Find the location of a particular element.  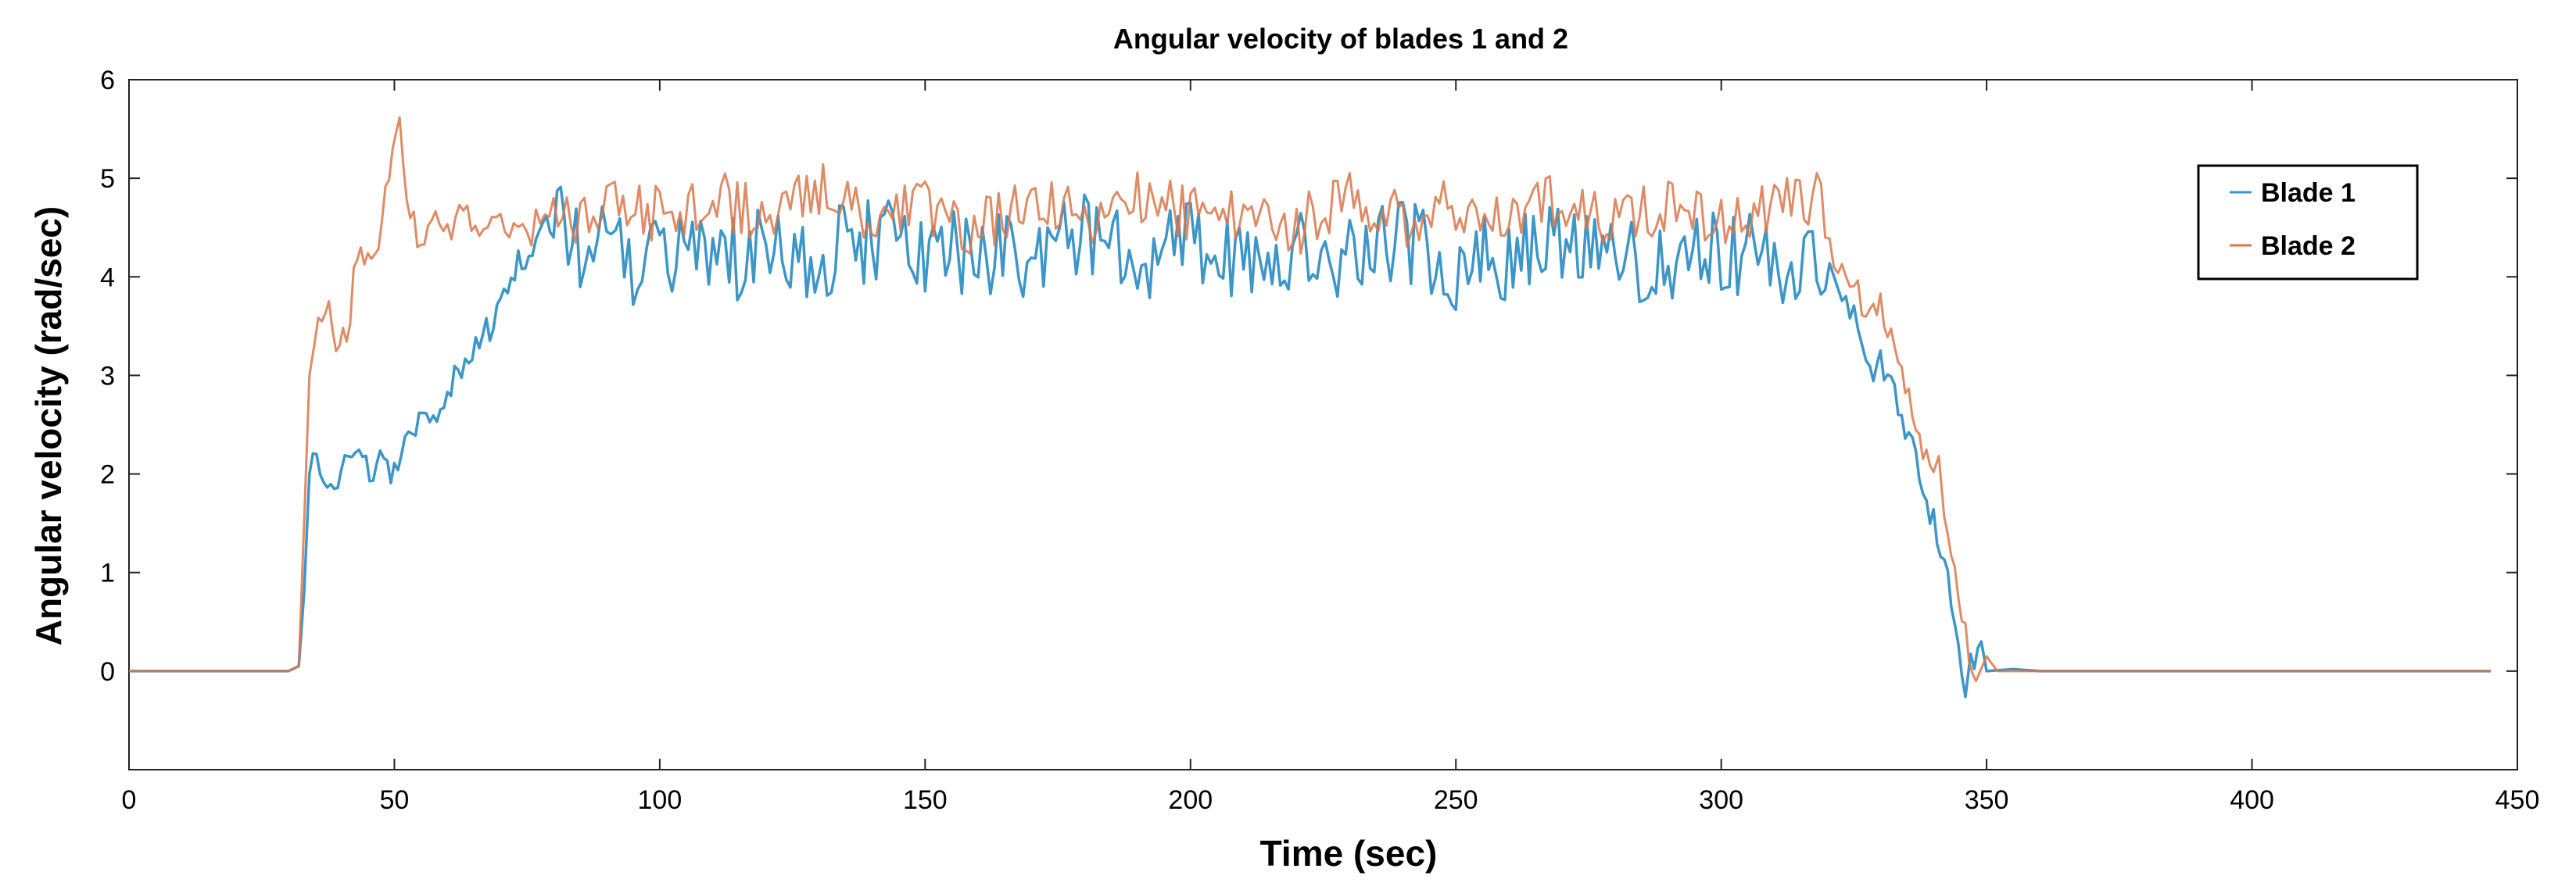

y-tick-label: 0 is located at coordinates (107, 672).